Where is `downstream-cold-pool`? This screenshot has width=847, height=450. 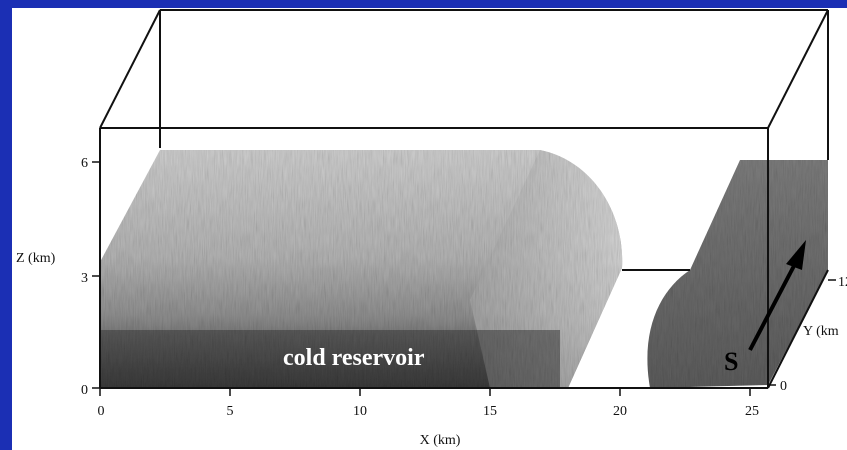
downstream-cold-pool is located at coordinates (737, 274).